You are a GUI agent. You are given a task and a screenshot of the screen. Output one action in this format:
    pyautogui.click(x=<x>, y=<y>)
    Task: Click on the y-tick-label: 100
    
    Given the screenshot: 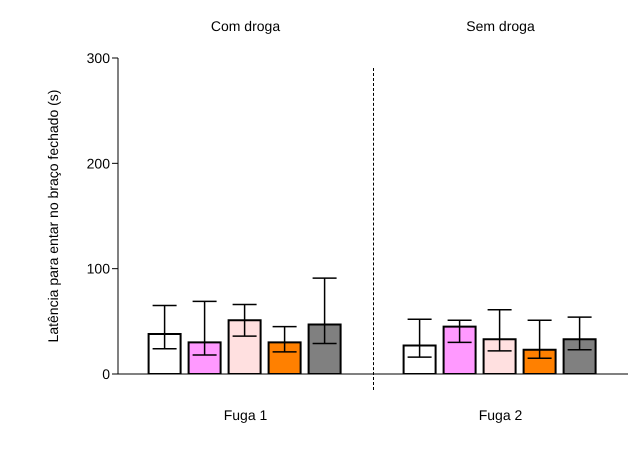 What is the action you would take?
    pyautogui.click(x=98, y=268)
    